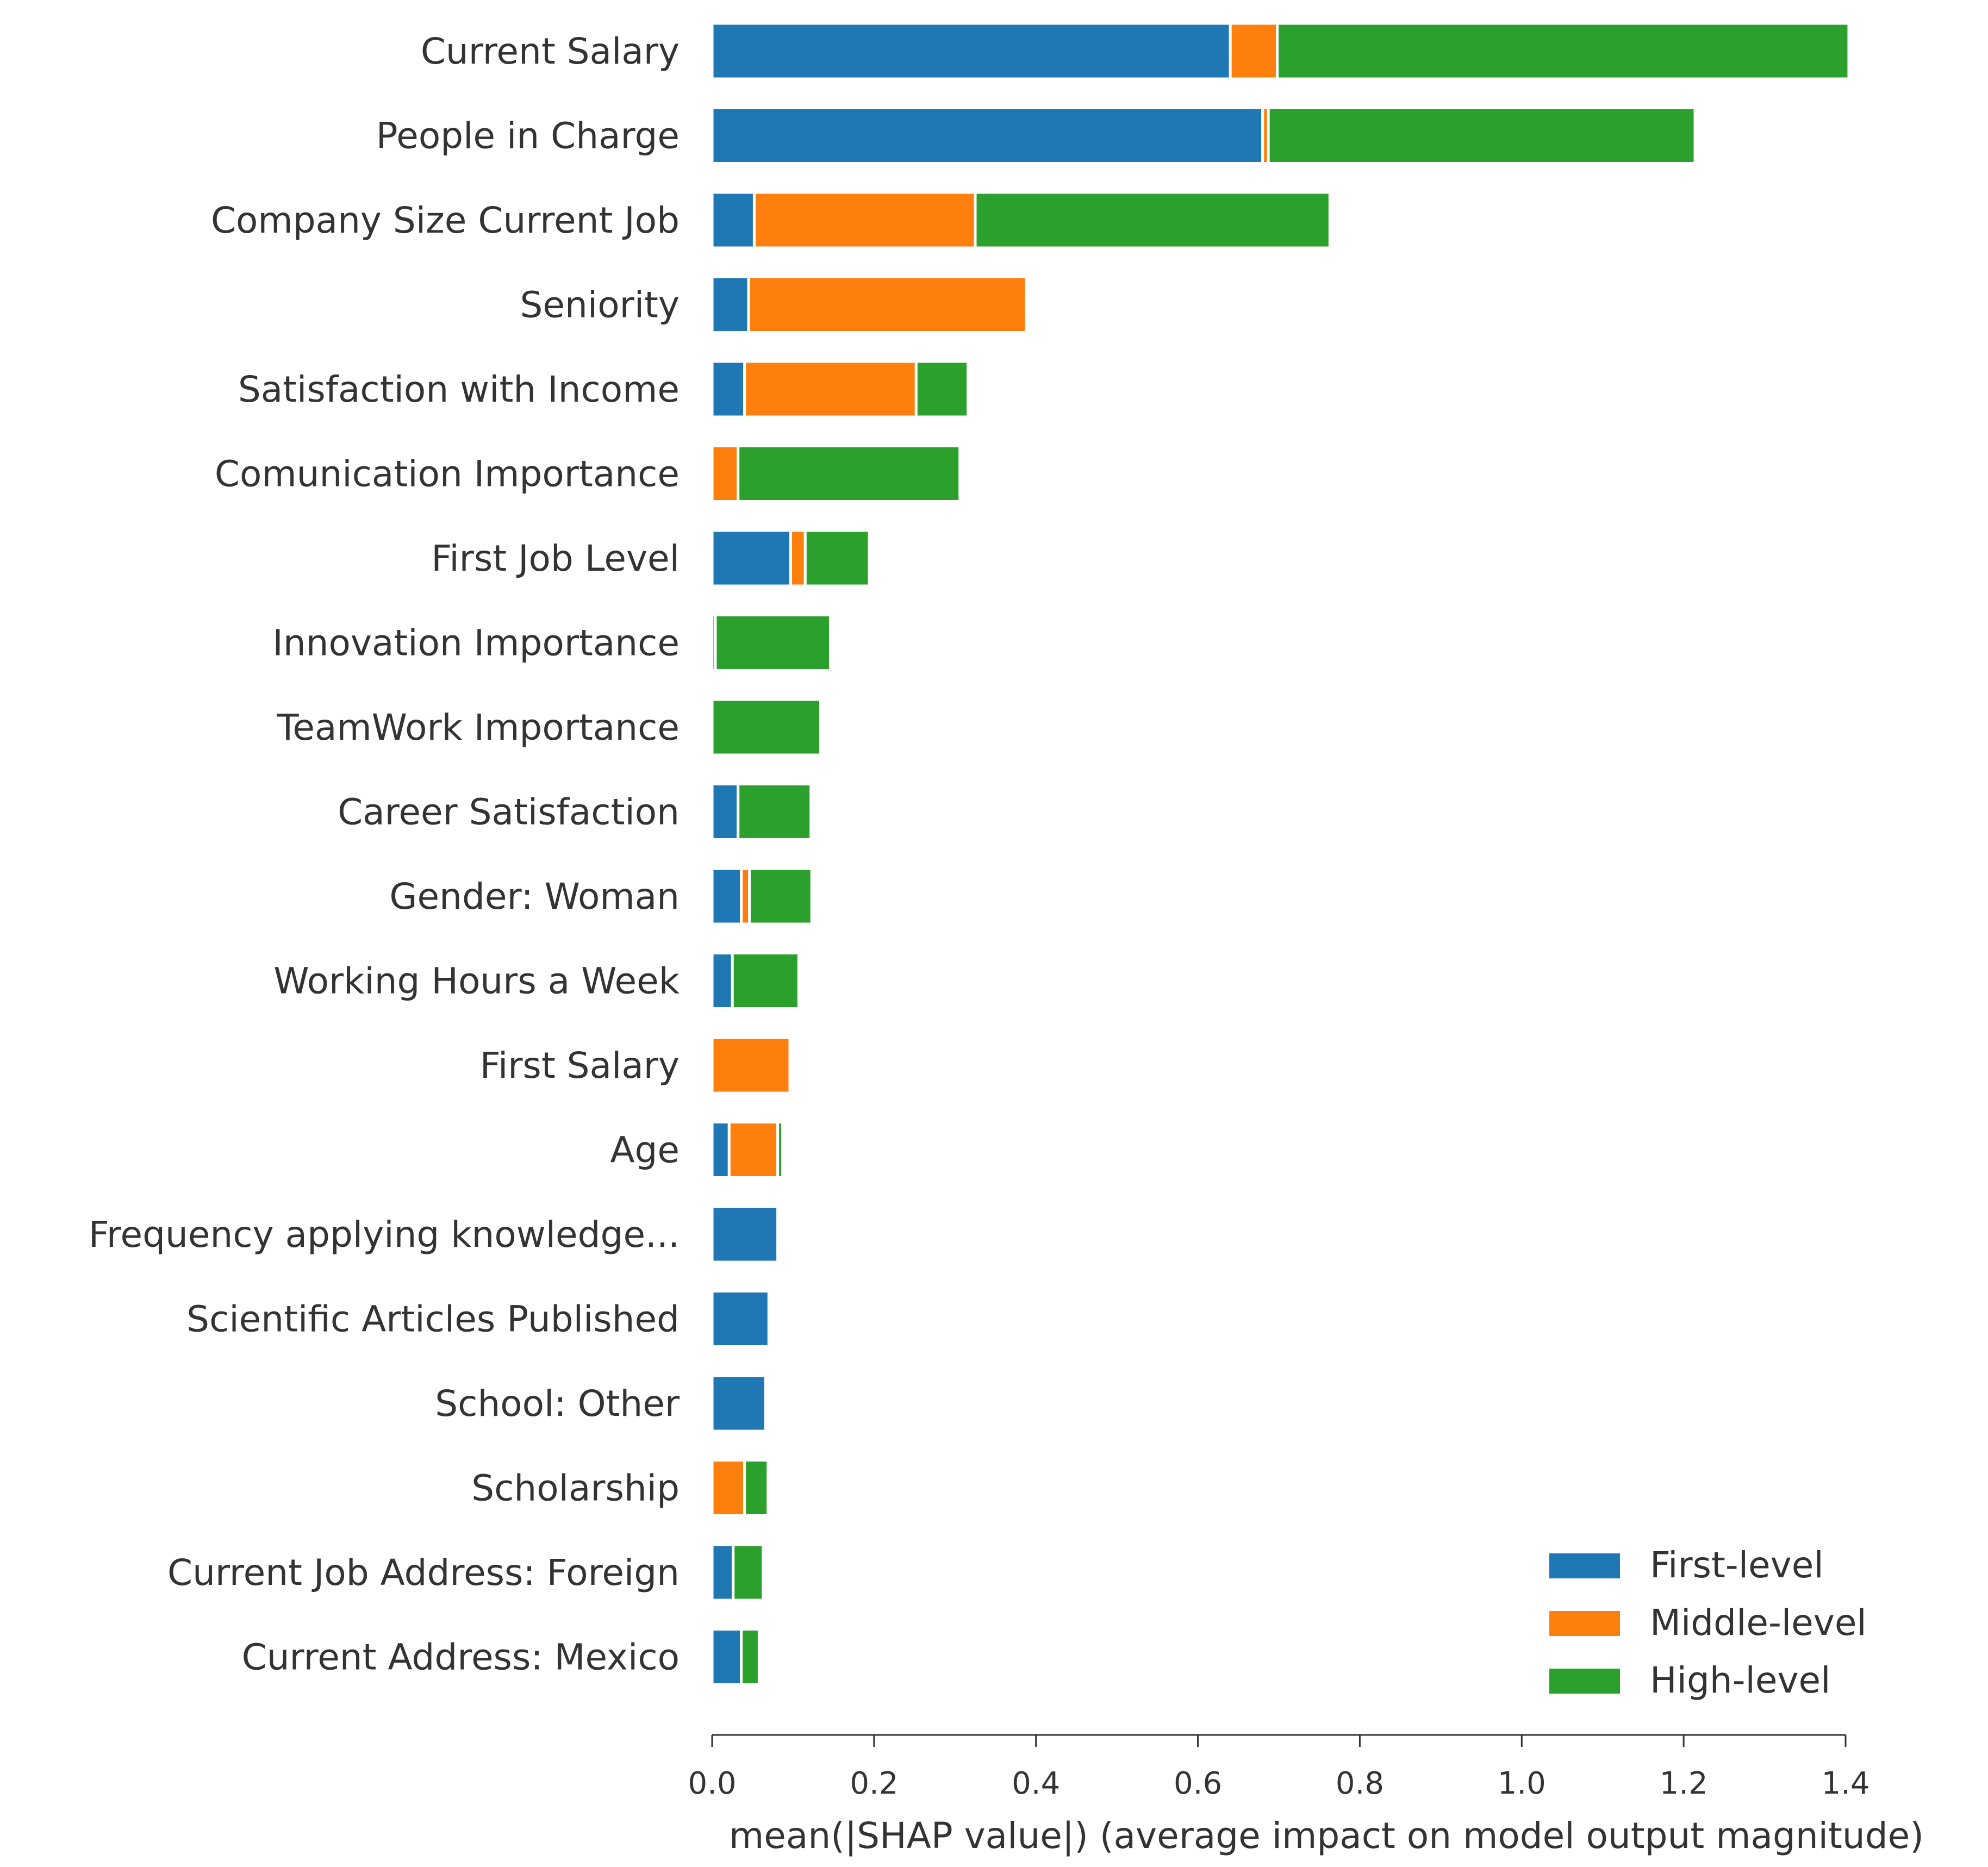 This screenshot has height=1867, width=1988. I want to click on category-label: School: Other, so click(557, 1404).